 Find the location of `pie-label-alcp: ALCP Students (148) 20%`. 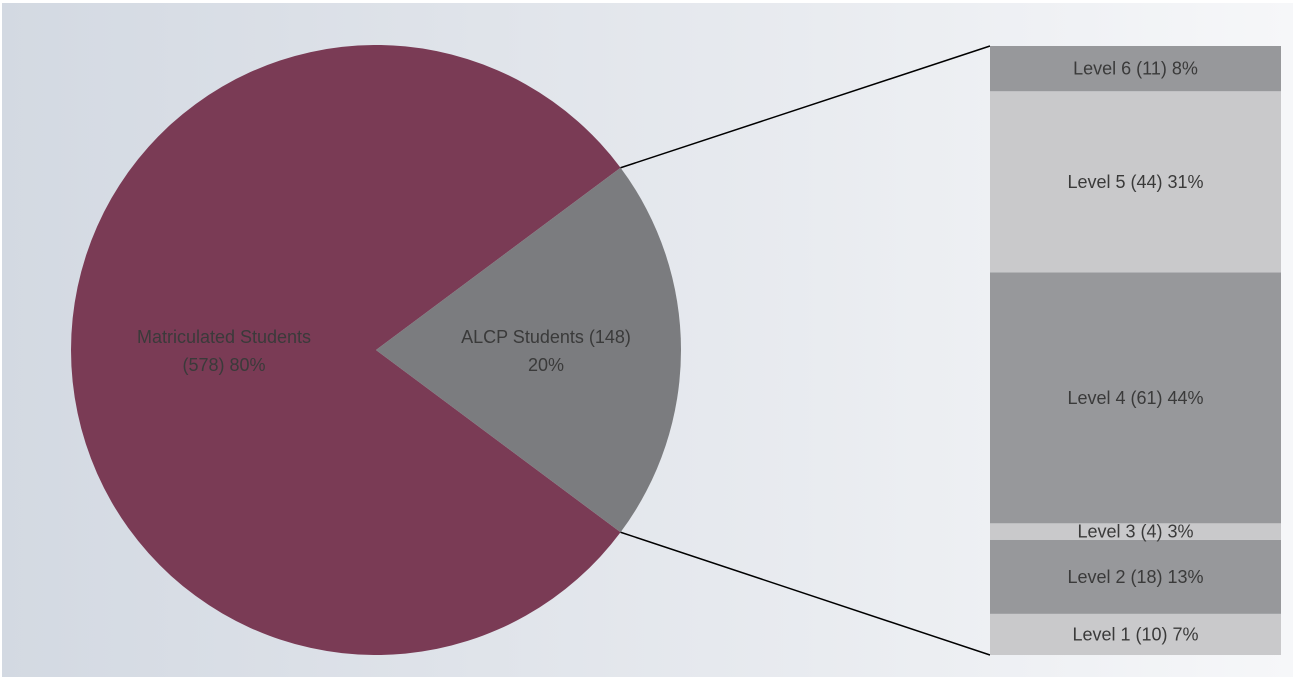

pie-label-alcp: ALCP Students (148) 20% is located at coordinates (546, 351).